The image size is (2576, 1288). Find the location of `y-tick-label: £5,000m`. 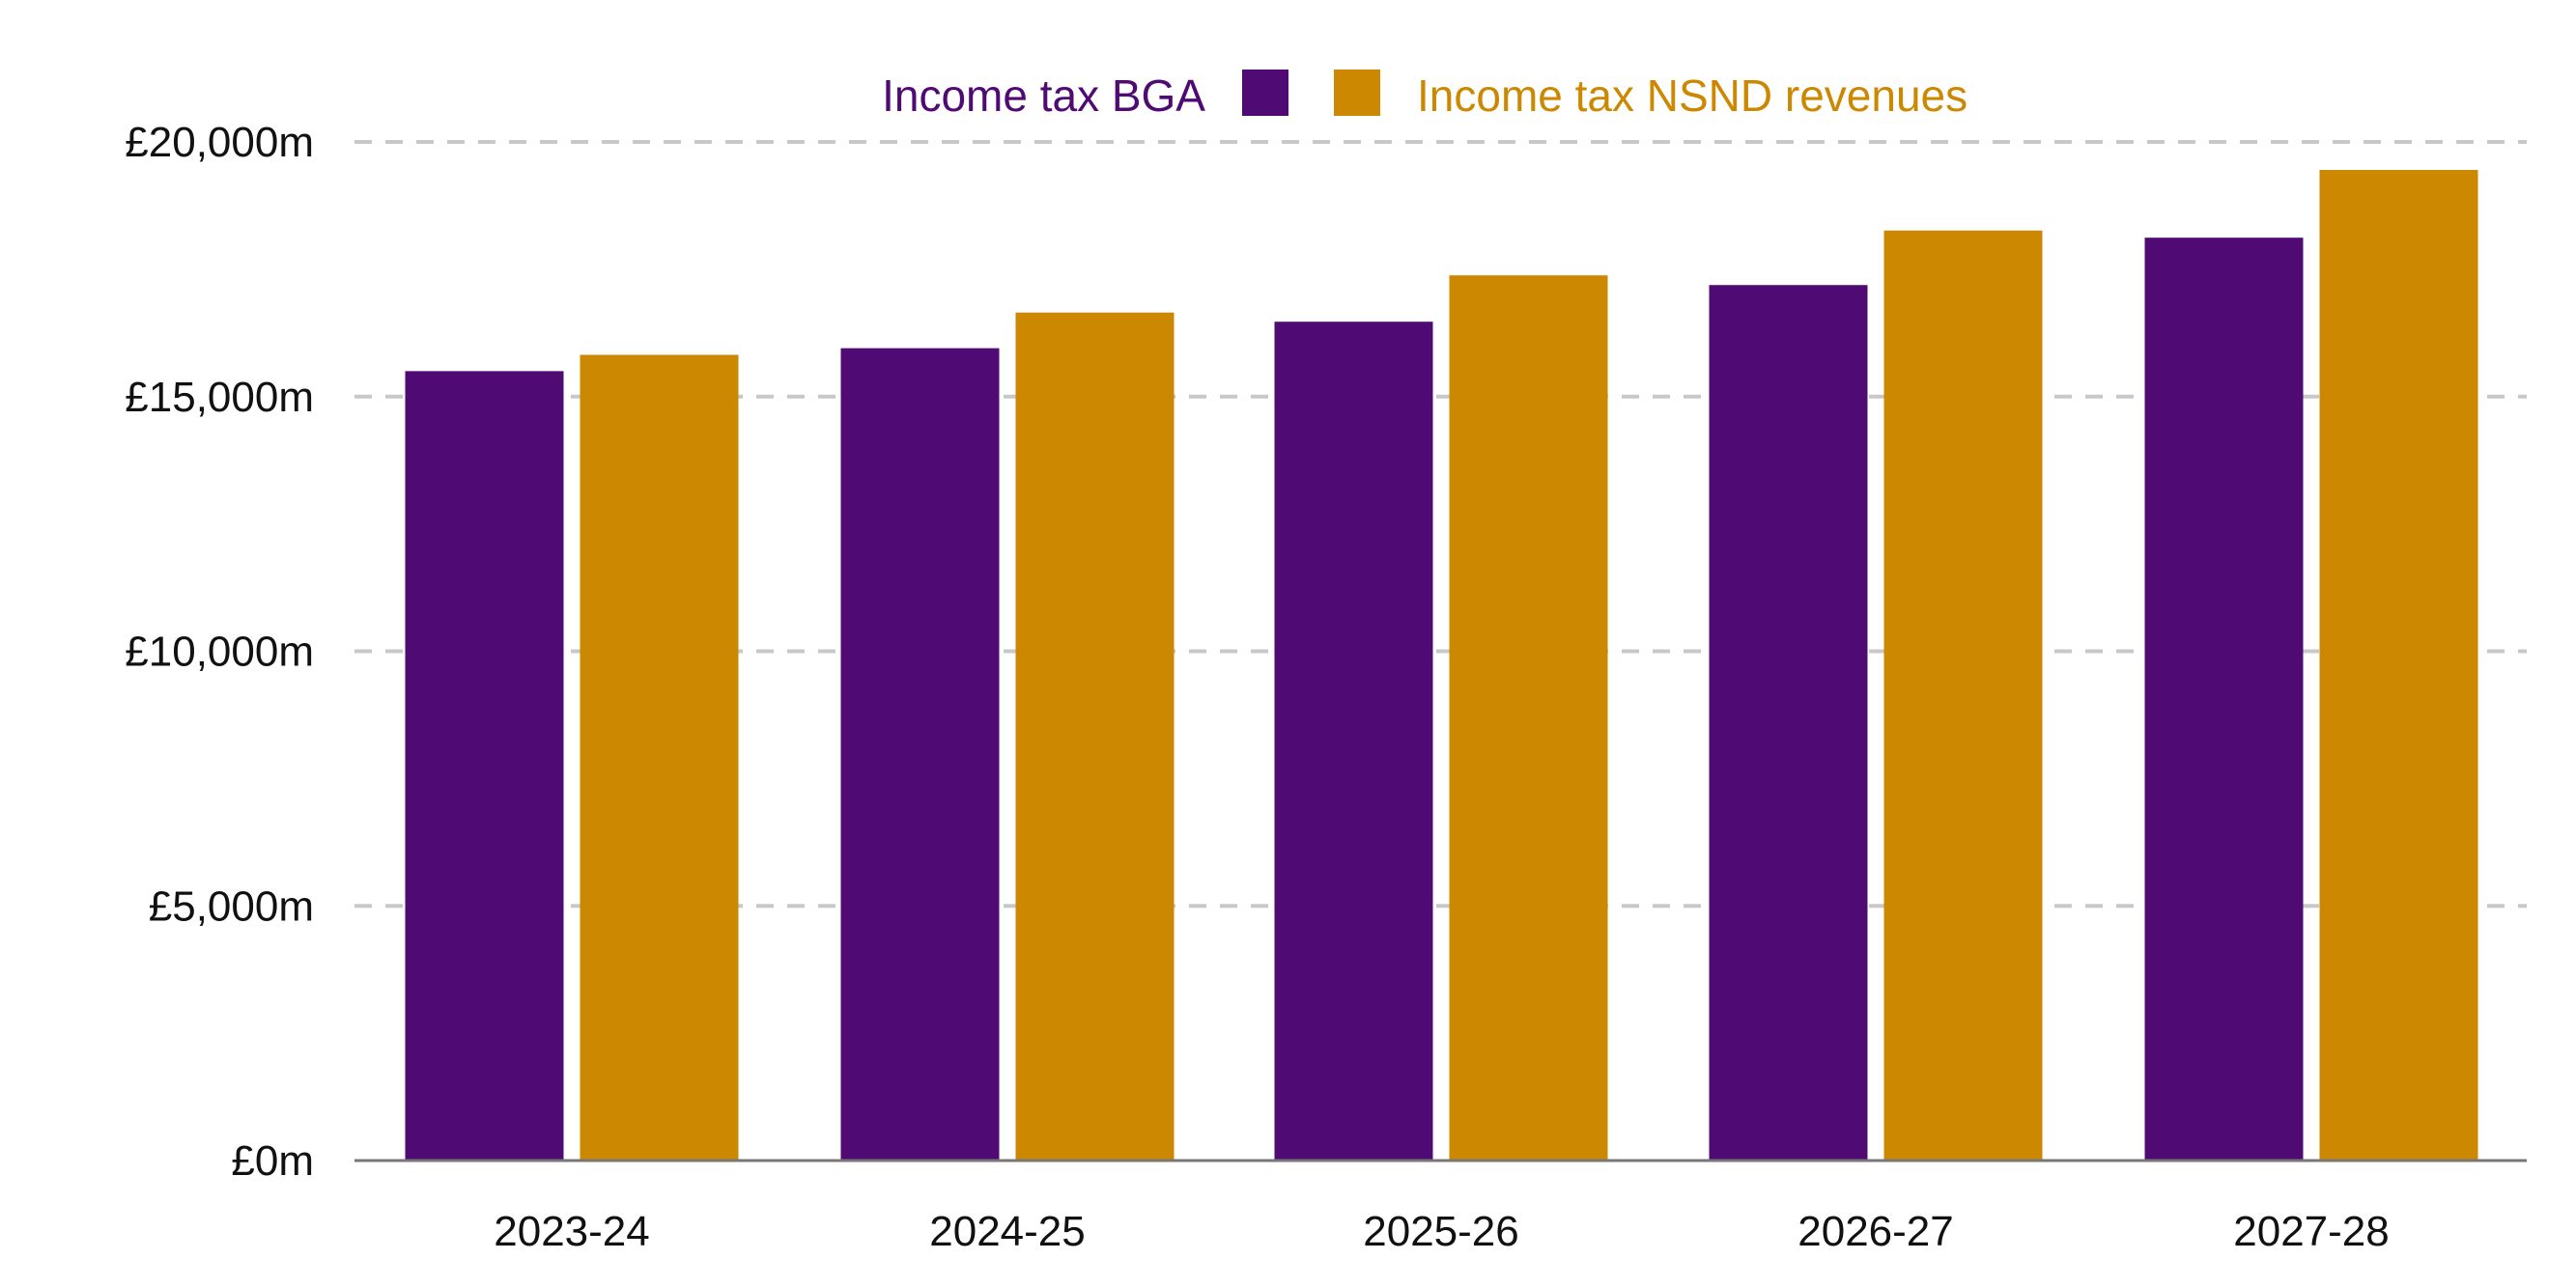

y-tick-label: £5,000m is located at coordinates (231, 906).